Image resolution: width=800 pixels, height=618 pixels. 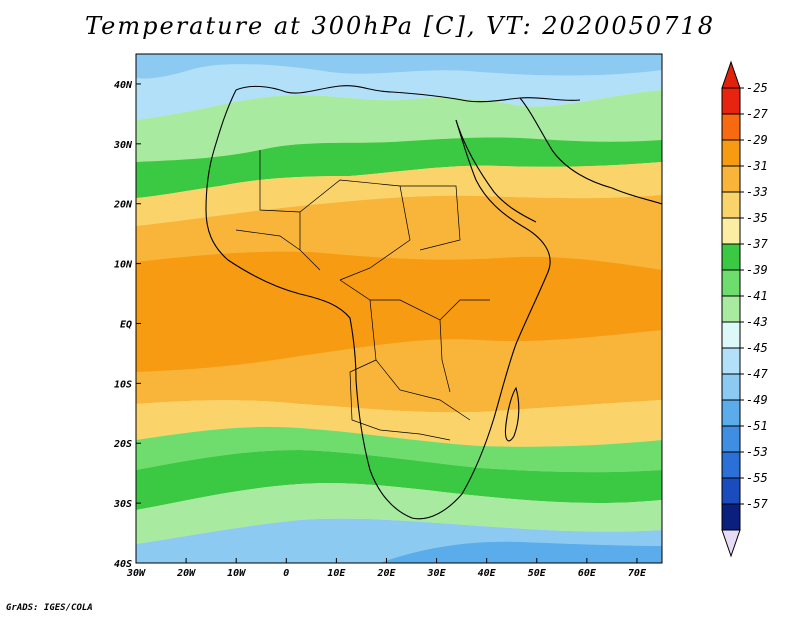 I want to click on longitude-tick-label: 0, so click(x=286, y=573).